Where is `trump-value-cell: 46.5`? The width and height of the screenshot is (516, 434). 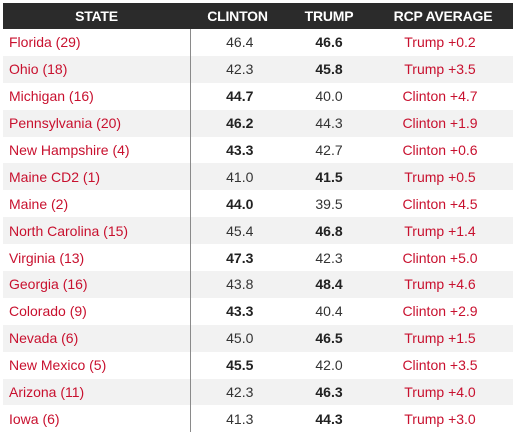 trump-value-cell: 46.5 is located at coordinates (329, 338).